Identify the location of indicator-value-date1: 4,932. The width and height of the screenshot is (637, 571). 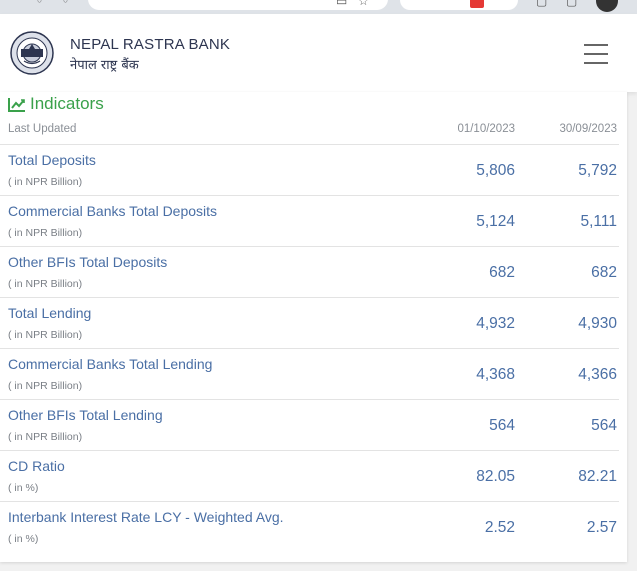
(495, 323).